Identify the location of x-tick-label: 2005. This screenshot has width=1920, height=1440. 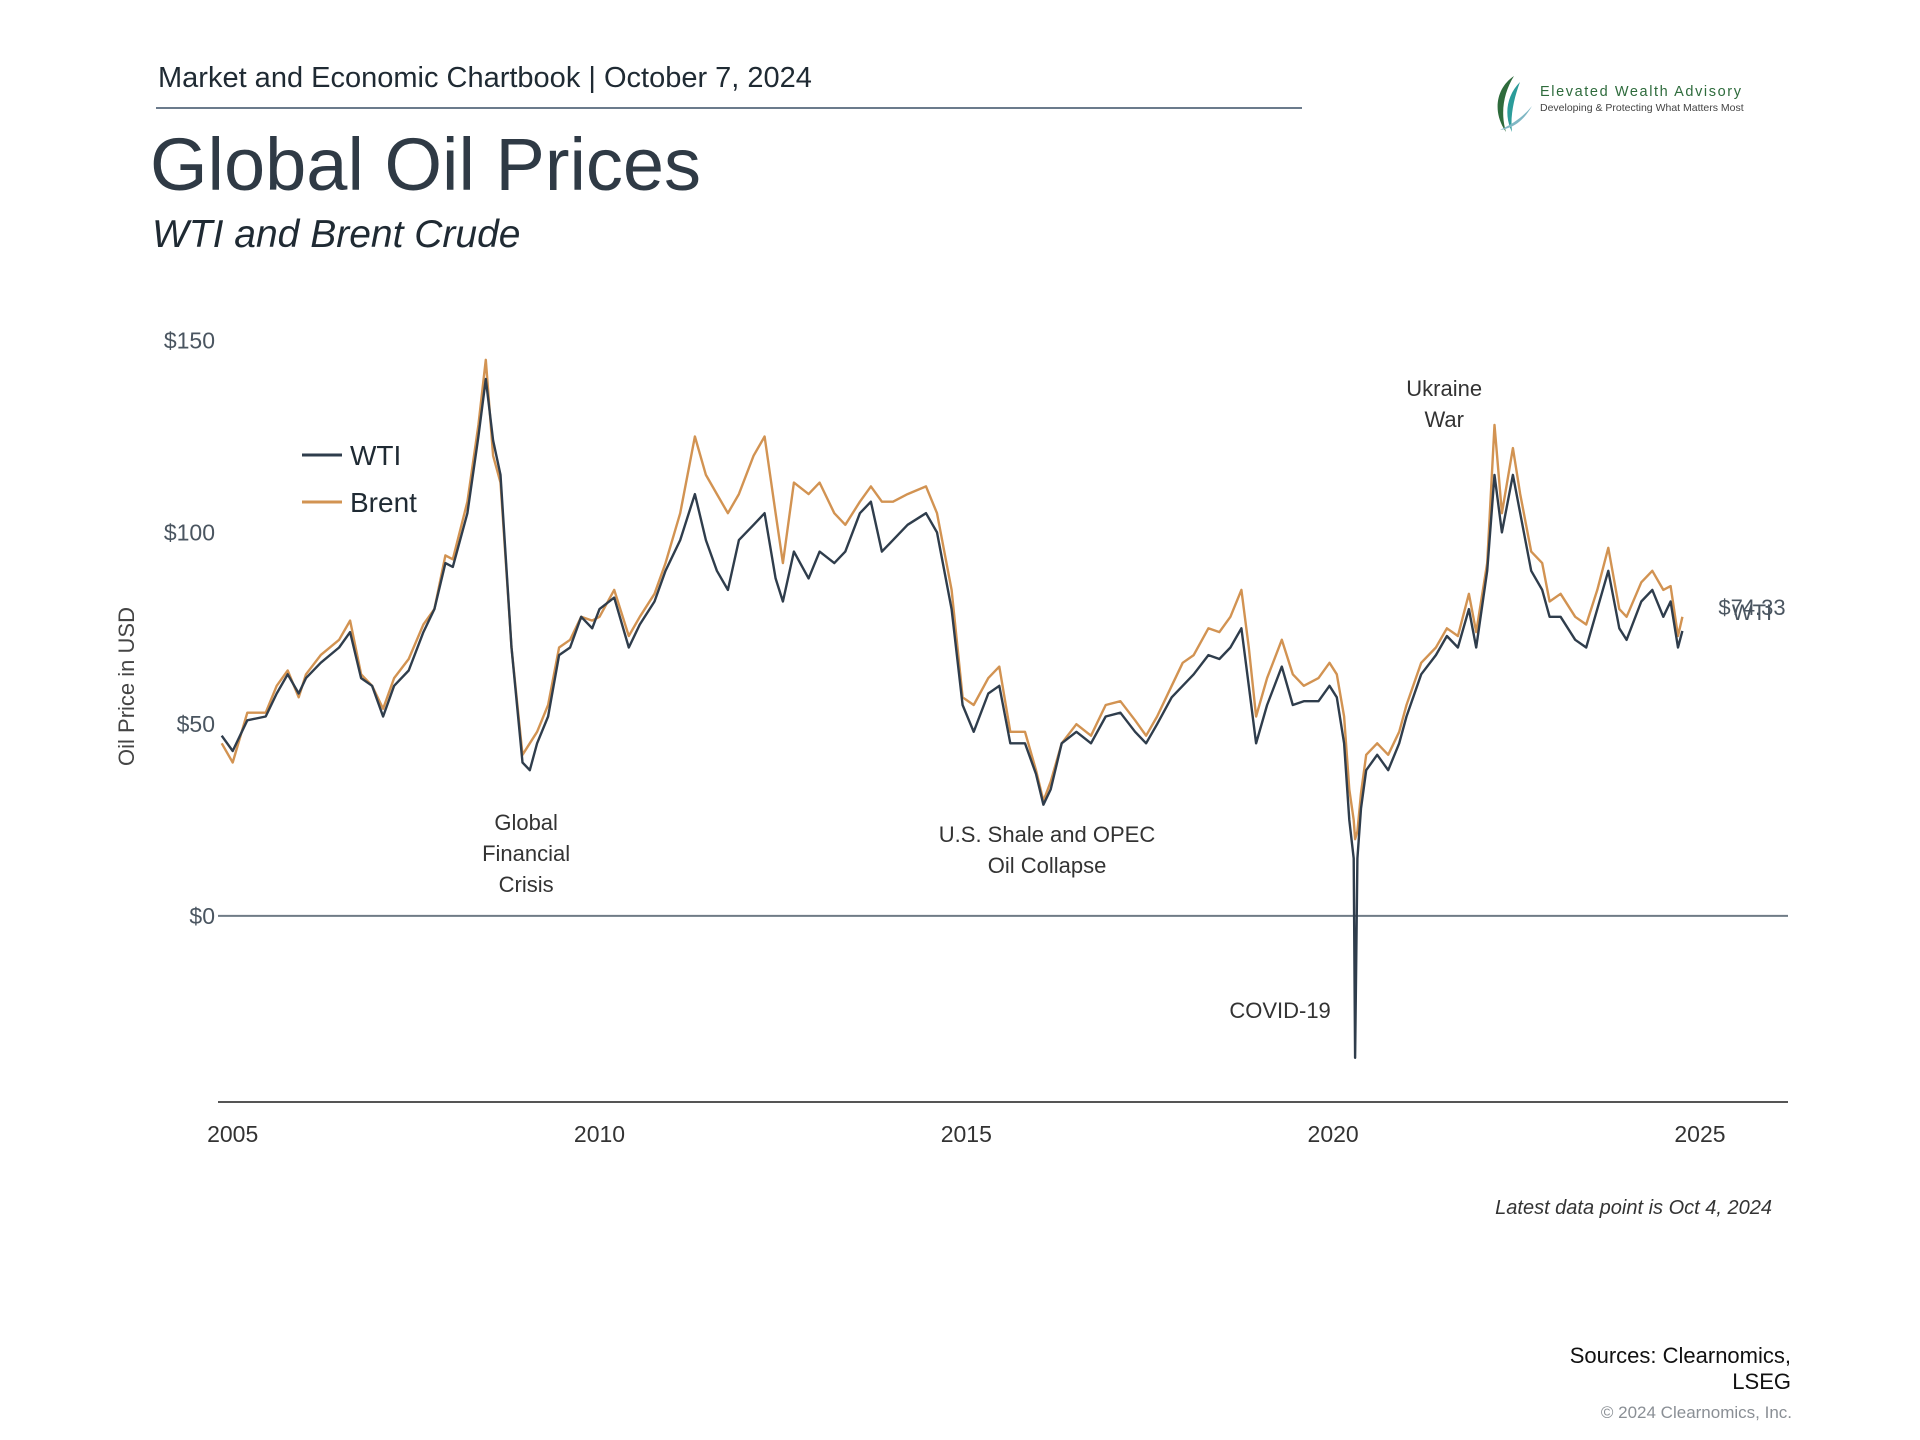
(232, 1134).